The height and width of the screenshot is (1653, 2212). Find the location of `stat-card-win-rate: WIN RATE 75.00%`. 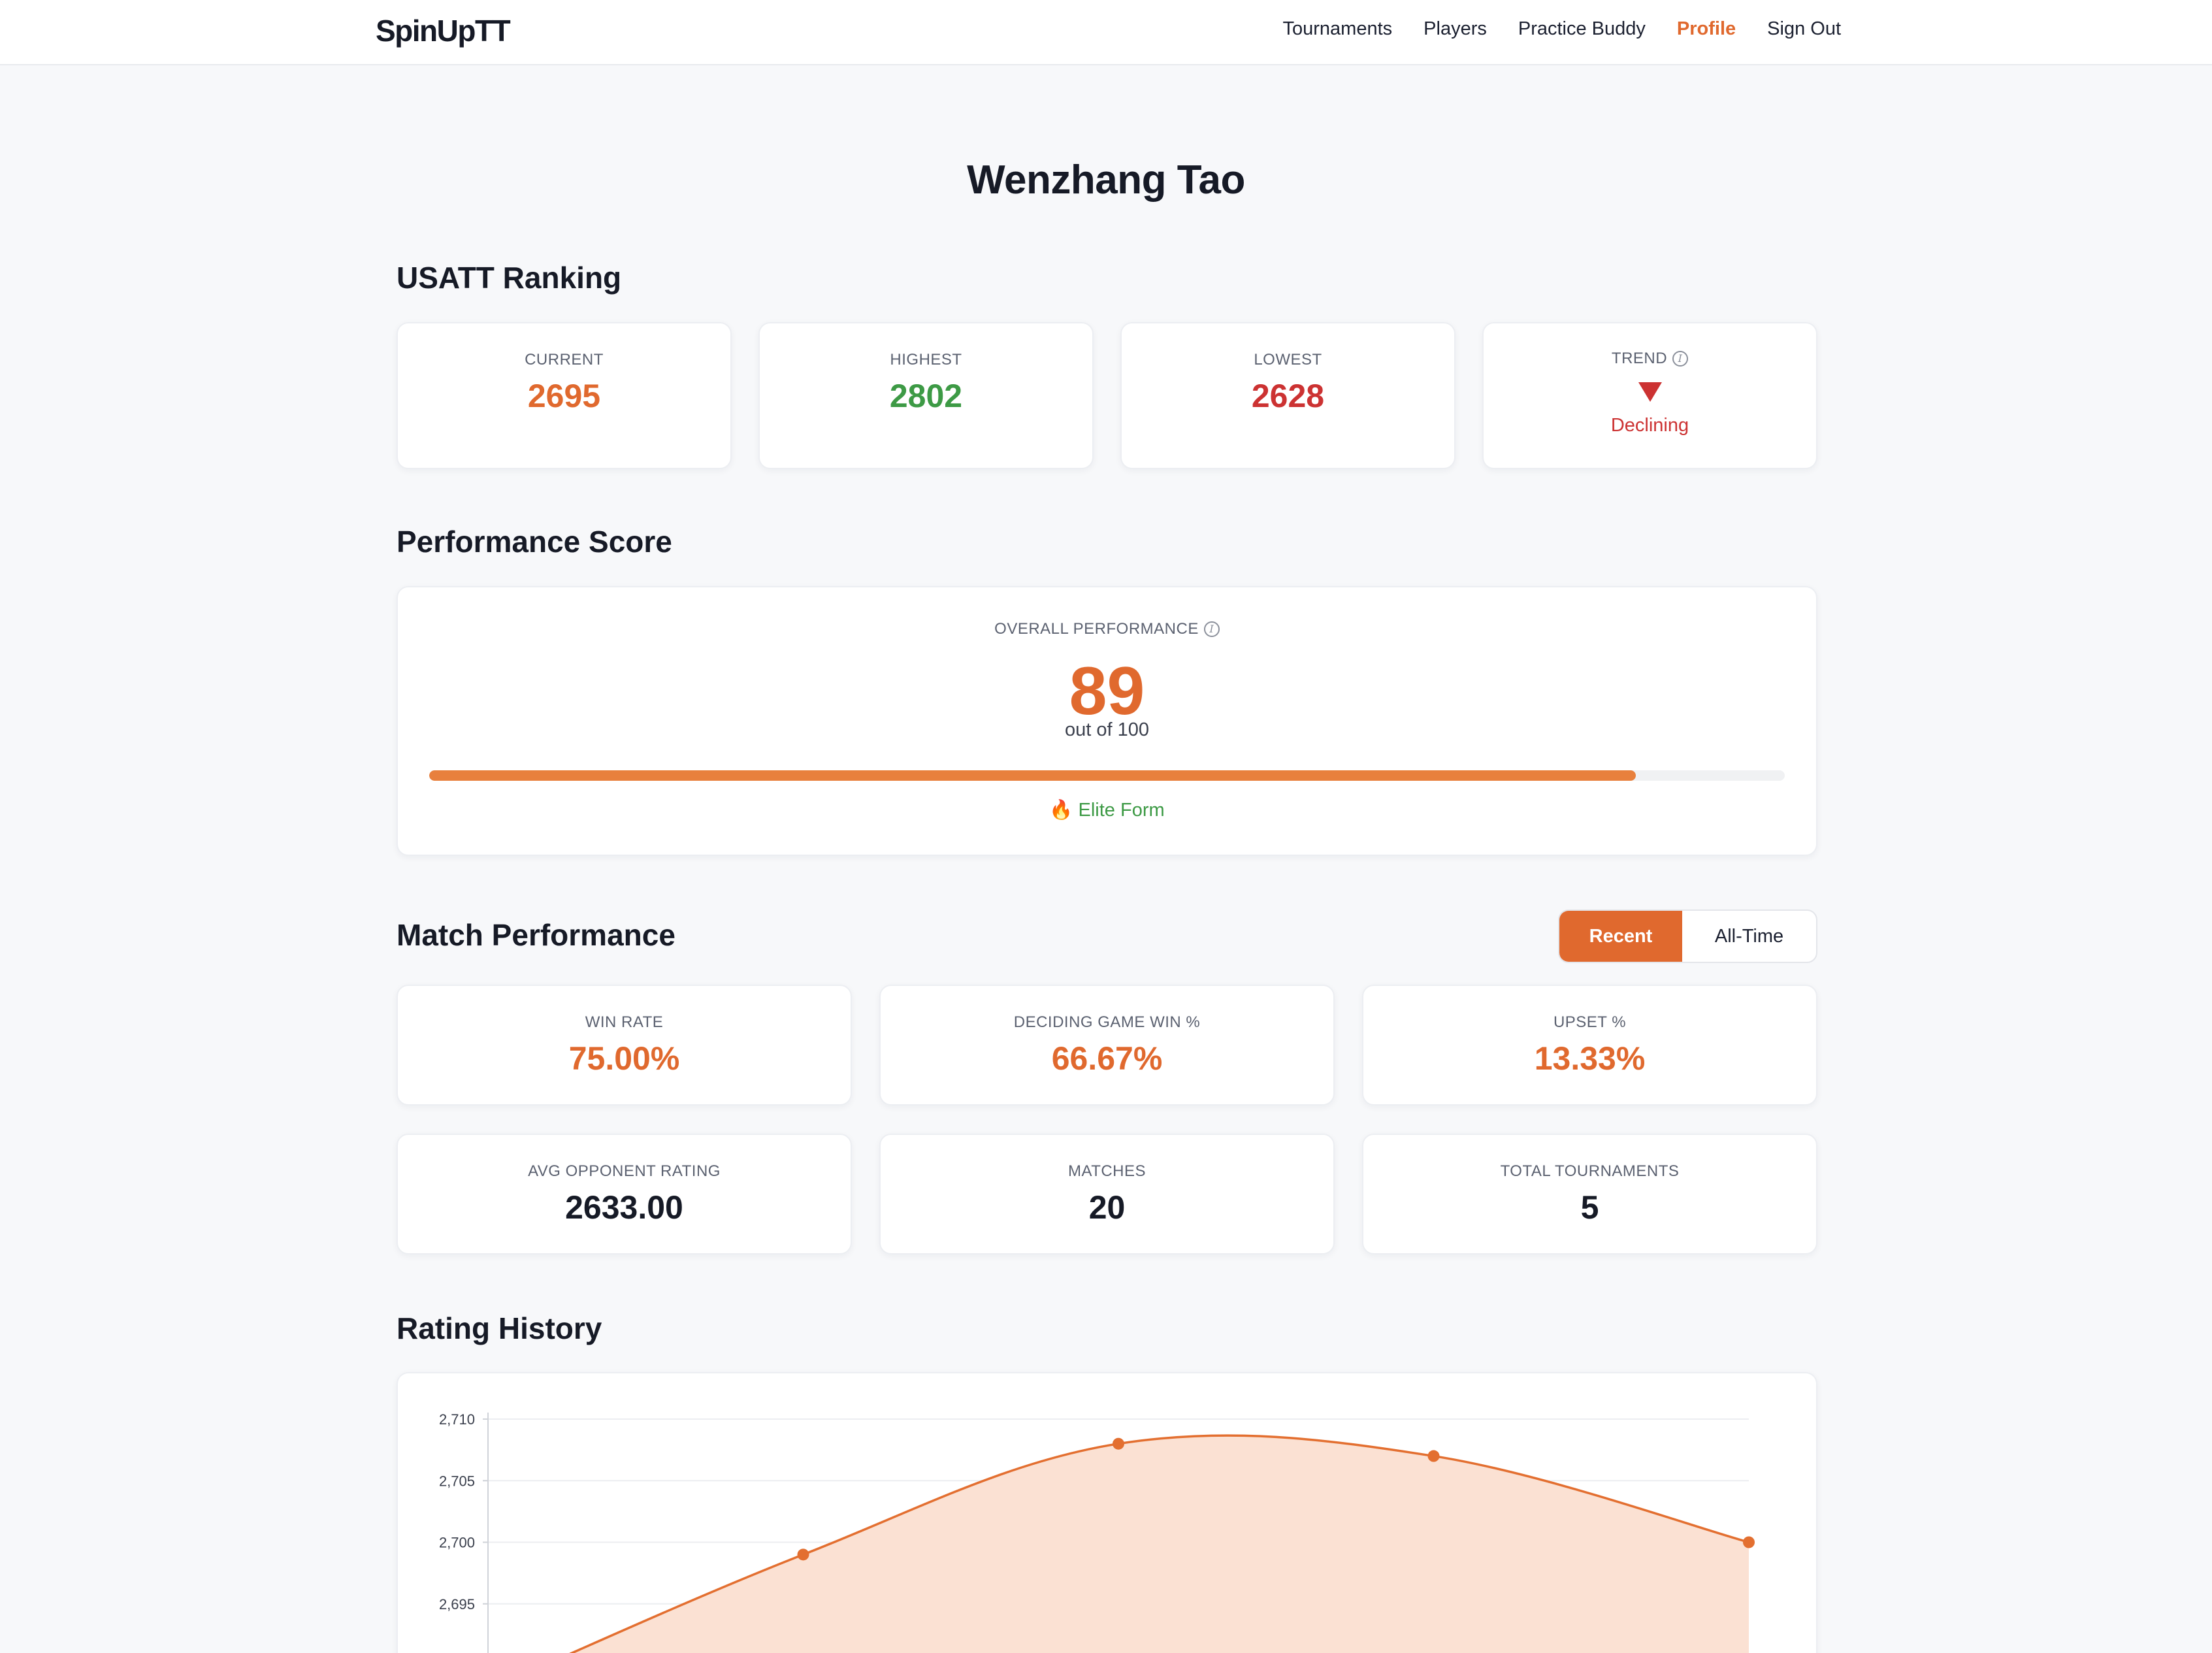

stat-card-win-rate: WIN RATE 75.00% is located at coordinates (624, 1045).